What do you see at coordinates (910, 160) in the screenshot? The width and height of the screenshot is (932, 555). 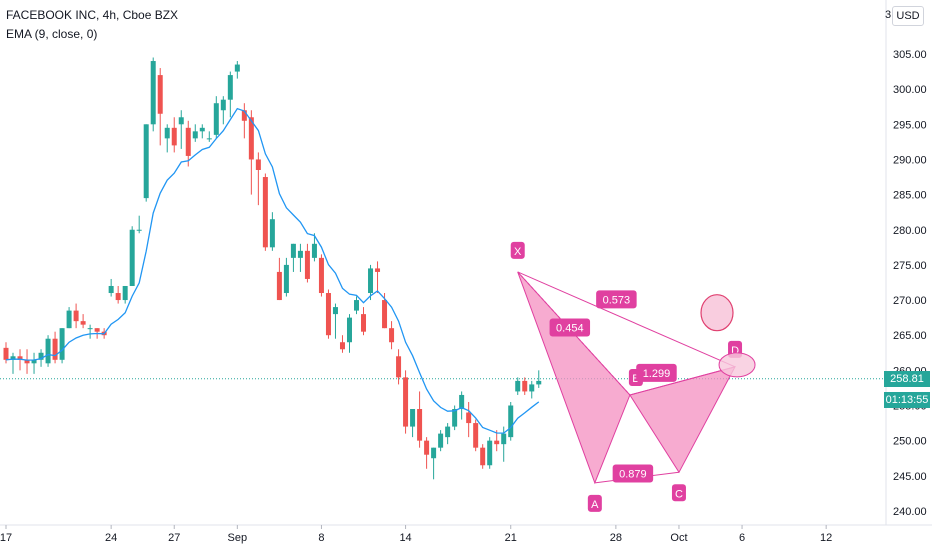 I see `y-tick-label: 290.00` at bounding box center [910, 160].